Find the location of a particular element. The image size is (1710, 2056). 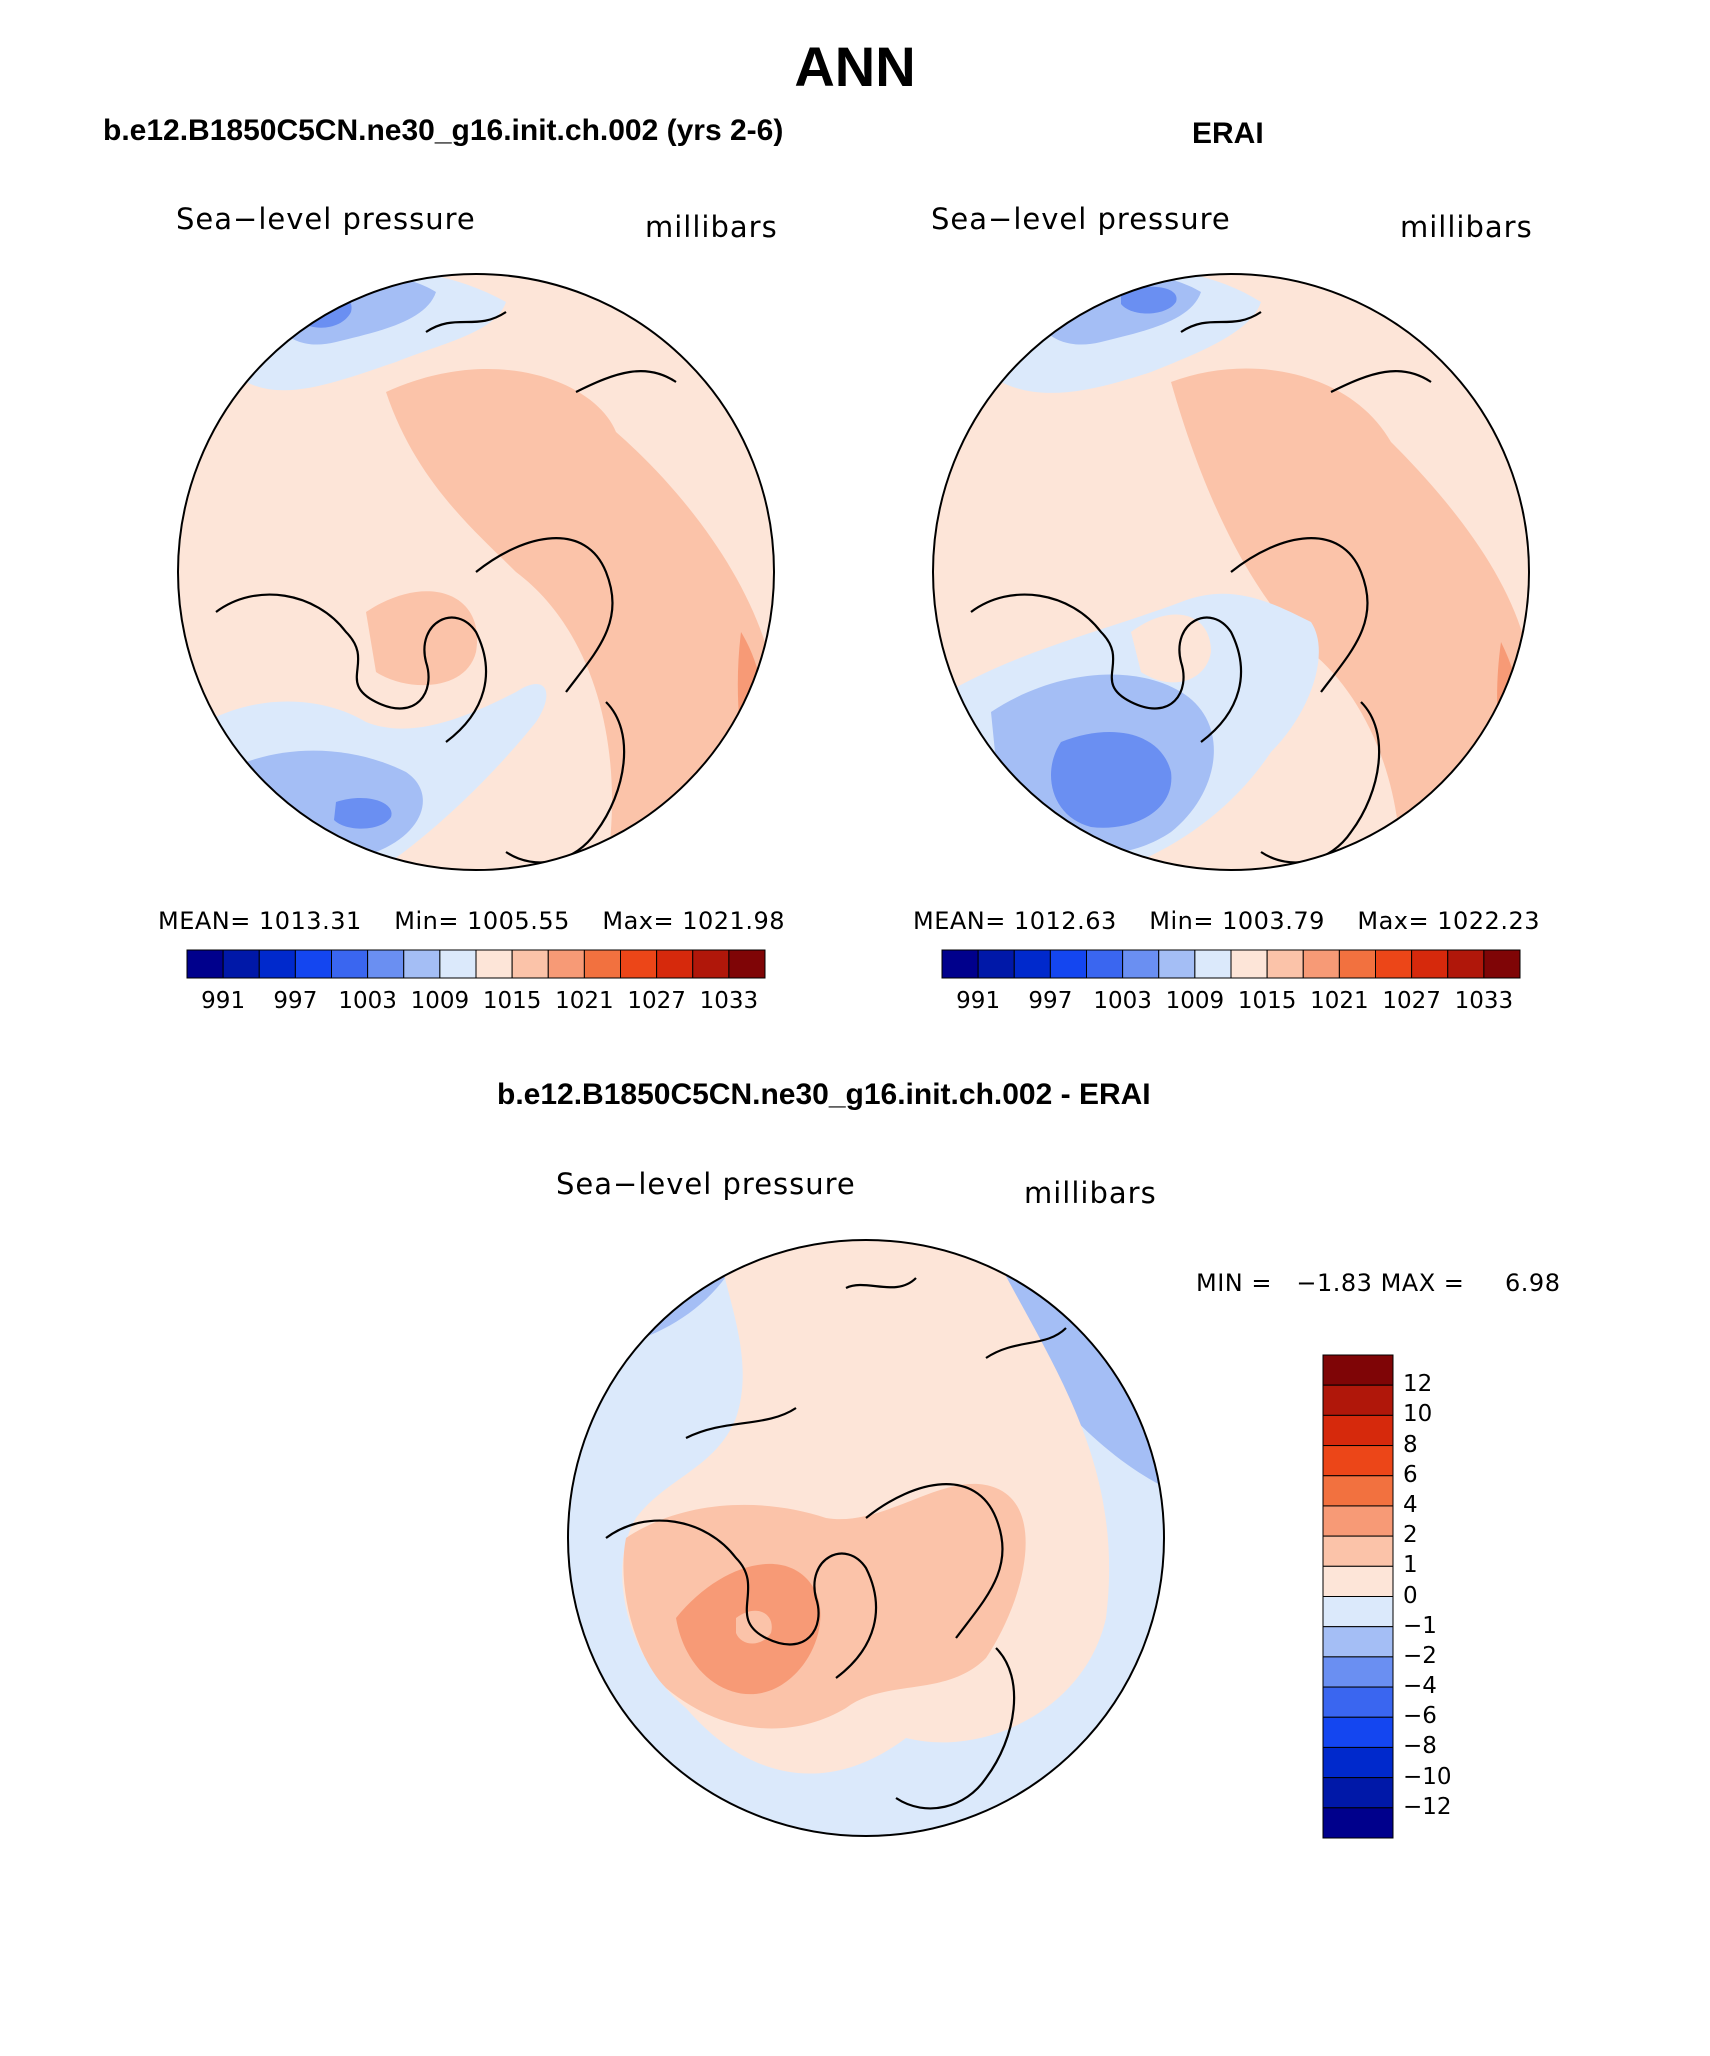

min-value: 1005.55 is located at coordinates (518, 921).